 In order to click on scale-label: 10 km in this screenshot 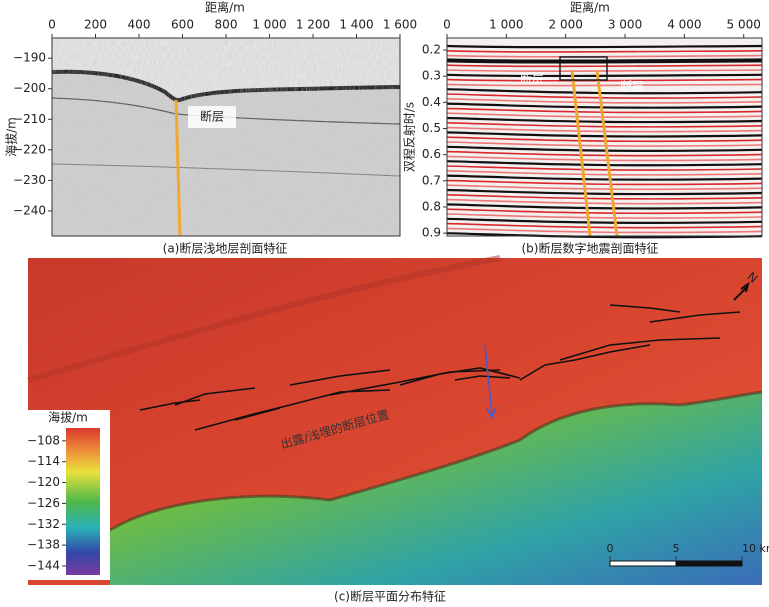, I will do `click(755, 548)`.